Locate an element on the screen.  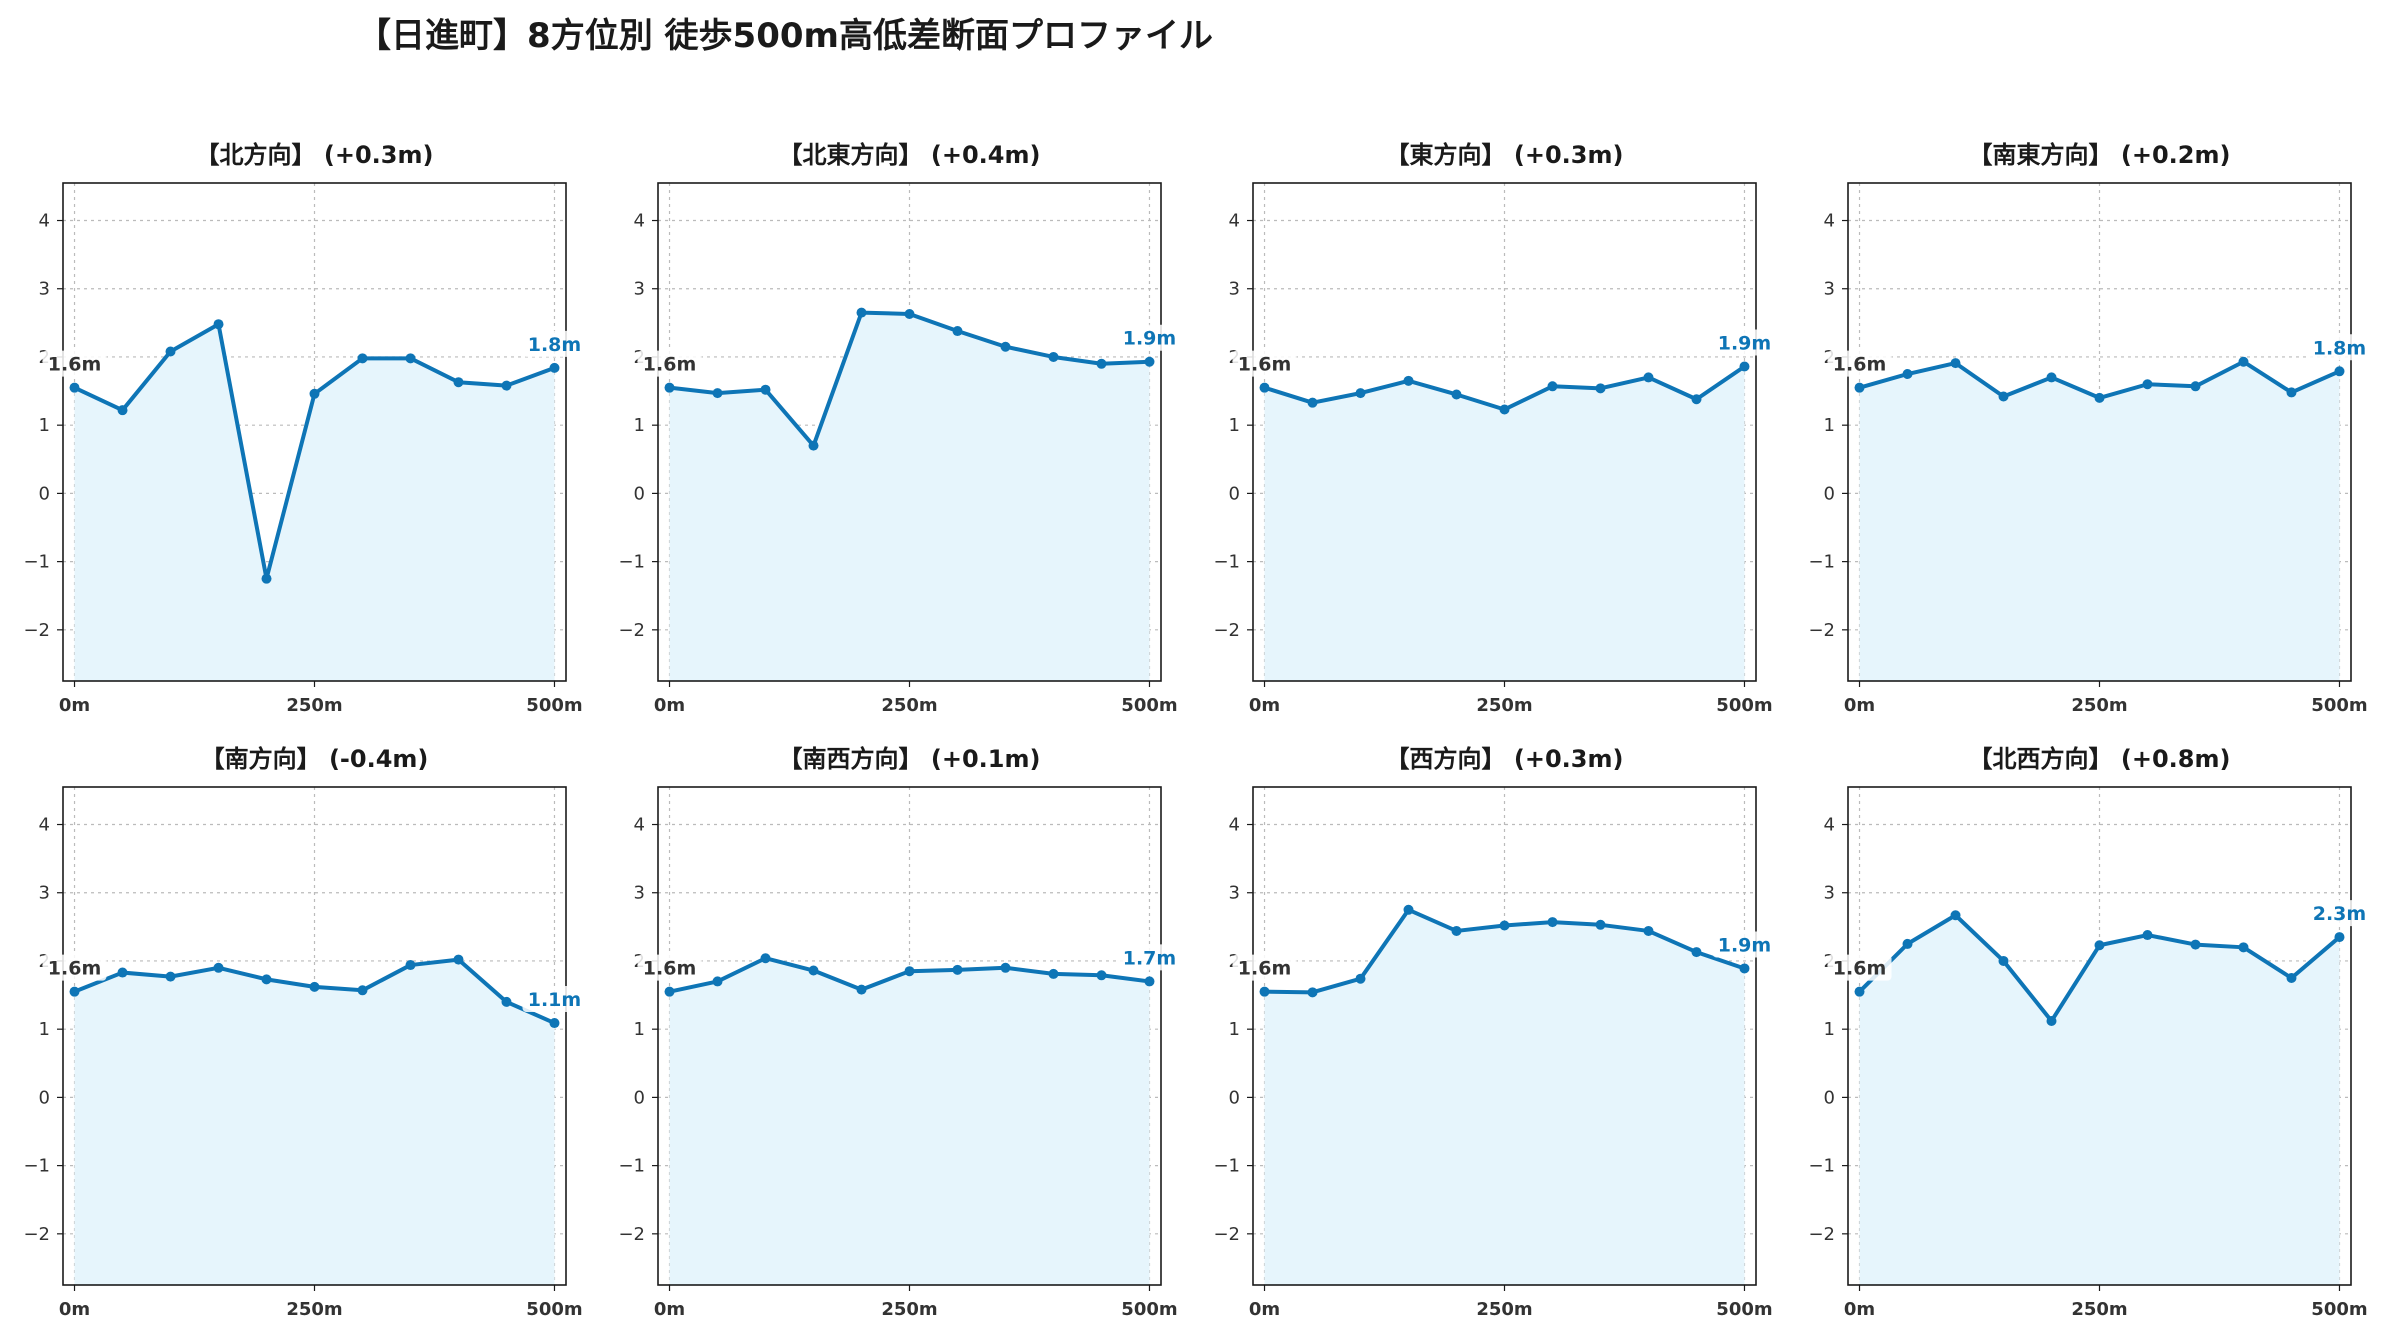
subplot-title: 【北東方向】 (+0.4m) is located at coordinates (910, 155).